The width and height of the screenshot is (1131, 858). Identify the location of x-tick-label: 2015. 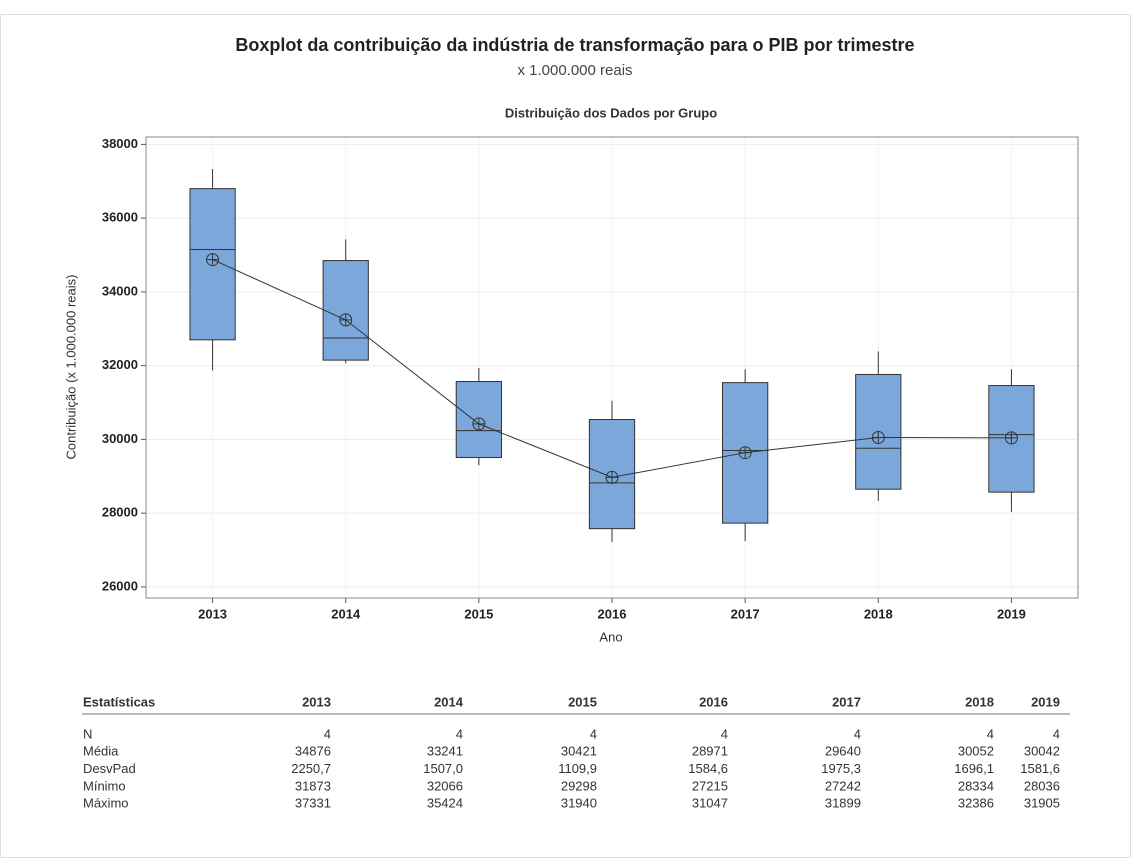
(478, 613).